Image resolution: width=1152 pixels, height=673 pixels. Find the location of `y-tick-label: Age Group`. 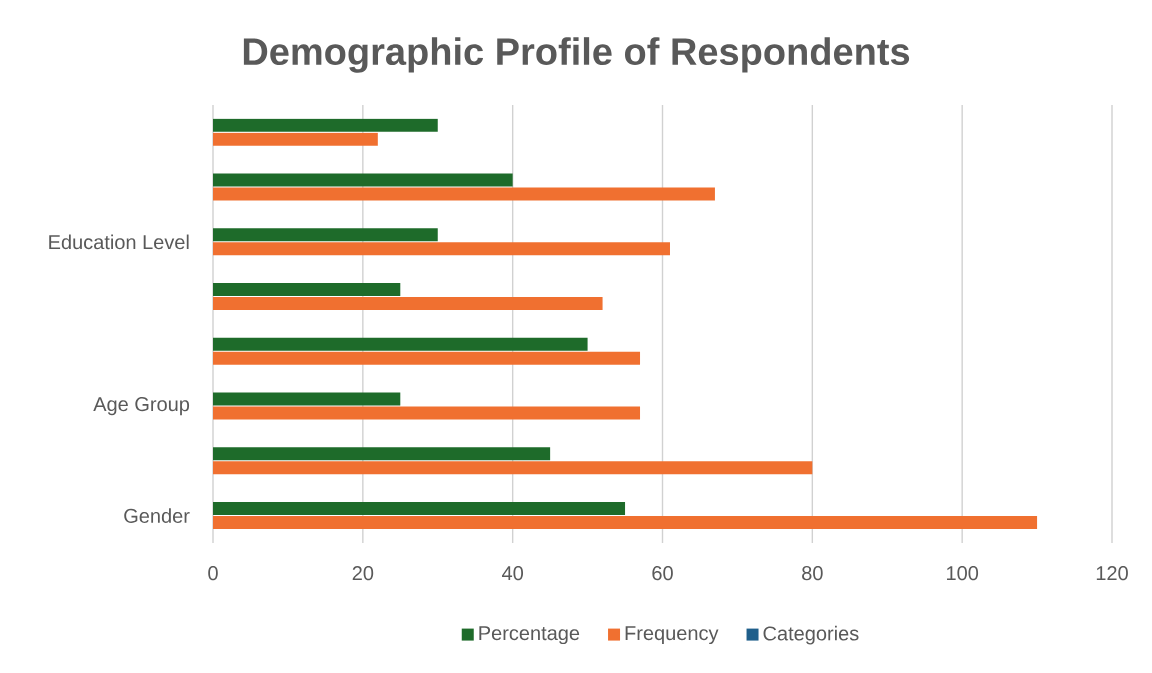

y-tick-label: Age Group is located at coordinates (141, 406).